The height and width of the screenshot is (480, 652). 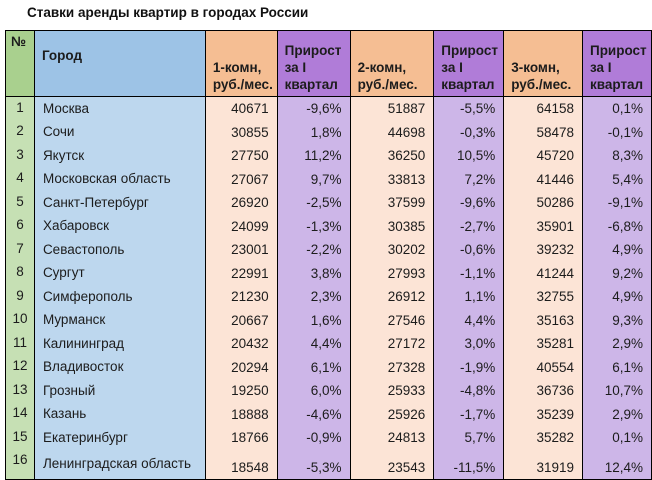 What do you see at coordinates (616, 437) in the screenshot?
I see `cell-growth-3room: 0,1%` at bounding box center [616, 437].